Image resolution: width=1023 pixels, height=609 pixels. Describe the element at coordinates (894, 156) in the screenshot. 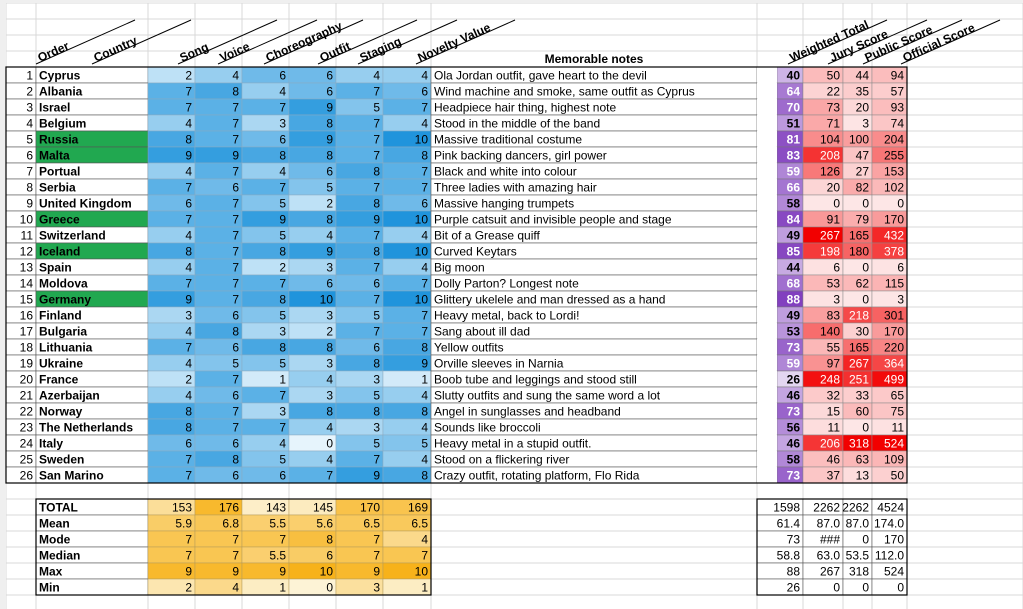

I see `official-score: 255` at that location.